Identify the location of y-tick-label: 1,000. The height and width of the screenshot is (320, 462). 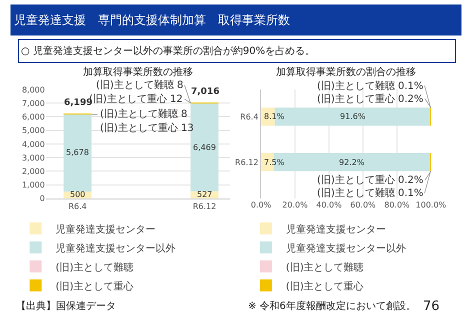
(33, 185).